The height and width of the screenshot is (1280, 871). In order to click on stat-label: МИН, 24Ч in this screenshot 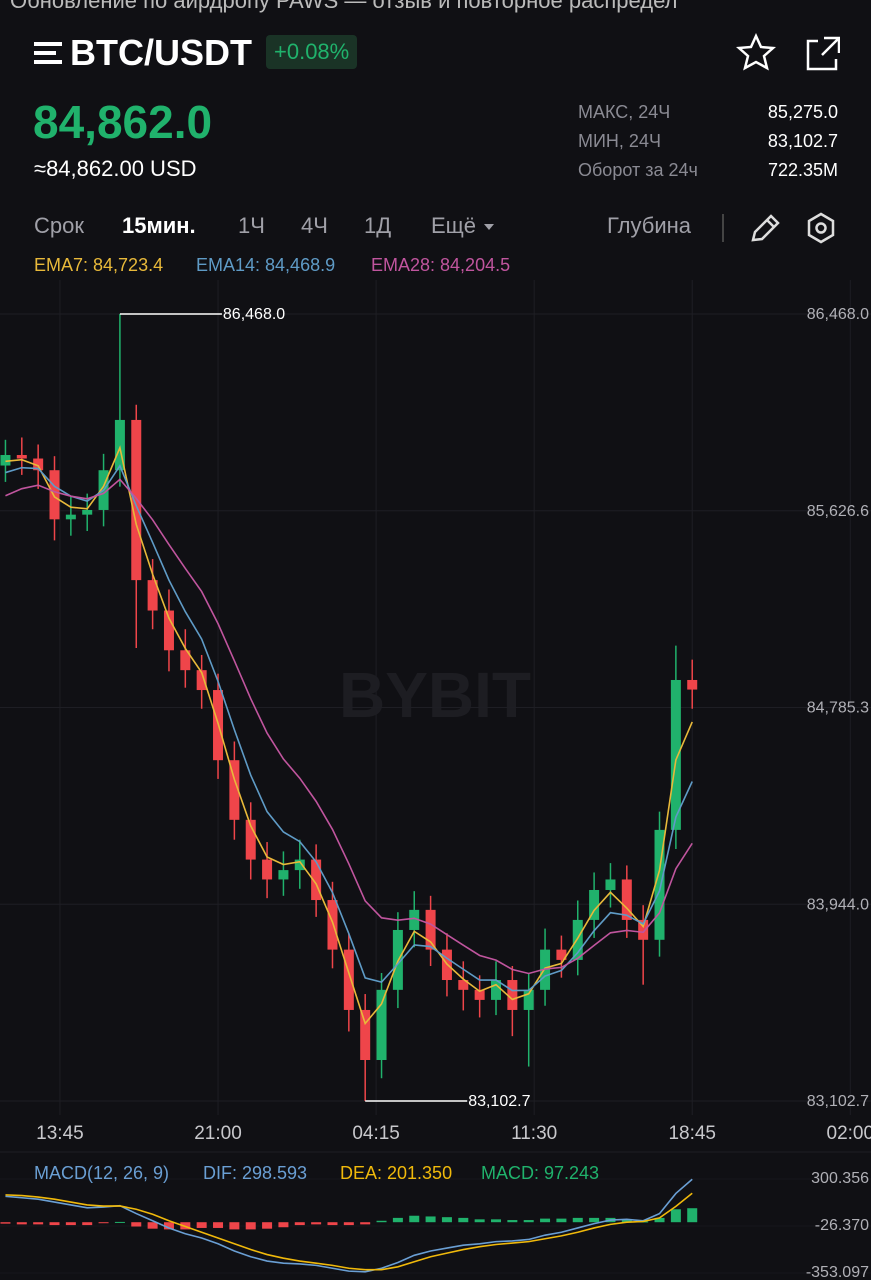, I will do `click(619, 141)`.